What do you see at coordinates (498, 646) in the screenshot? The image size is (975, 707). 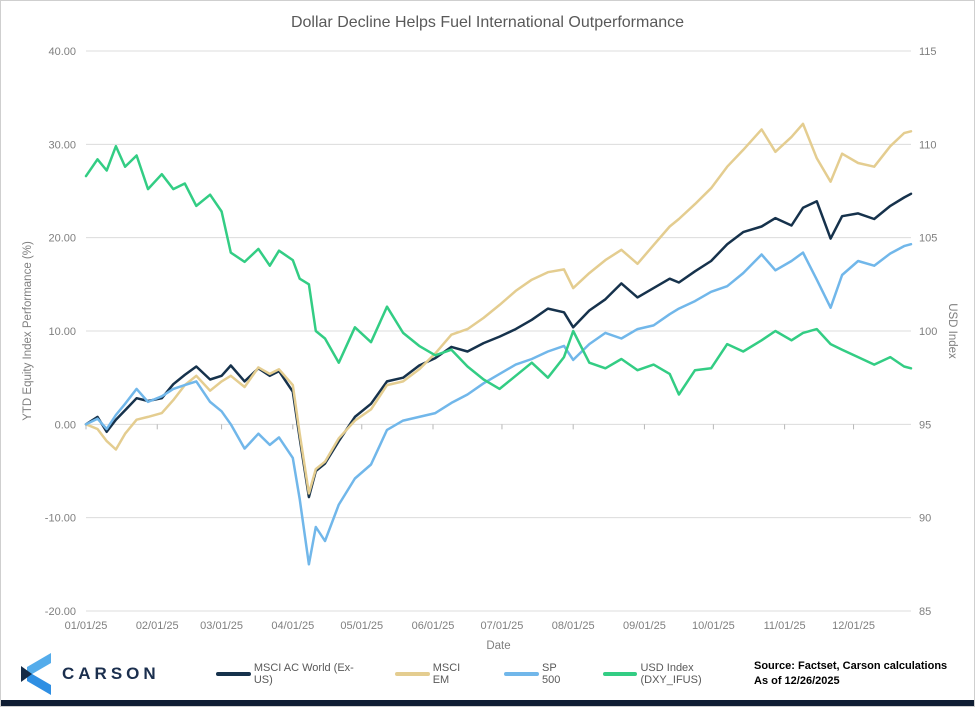 I see `x-axis-title: Date` at bounding box center [498, 646].